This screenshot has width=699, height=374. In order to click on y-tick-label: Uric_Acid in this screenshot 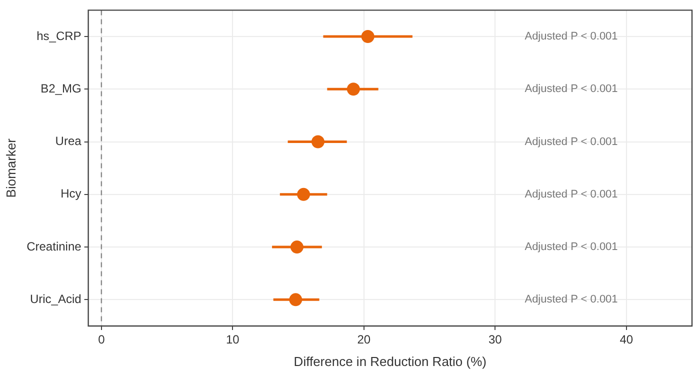, I will do `click(56, 299)`.